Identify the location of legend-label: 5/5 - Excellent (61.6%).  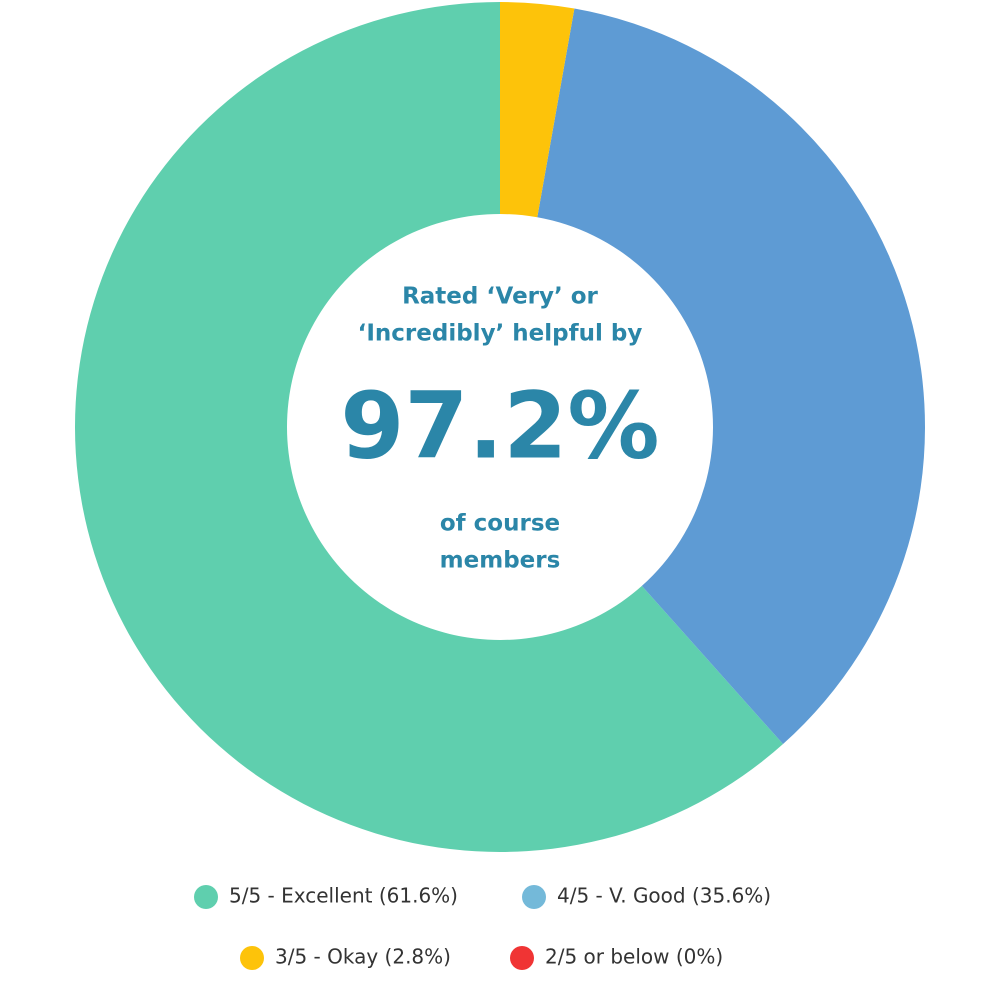
(343, 896).